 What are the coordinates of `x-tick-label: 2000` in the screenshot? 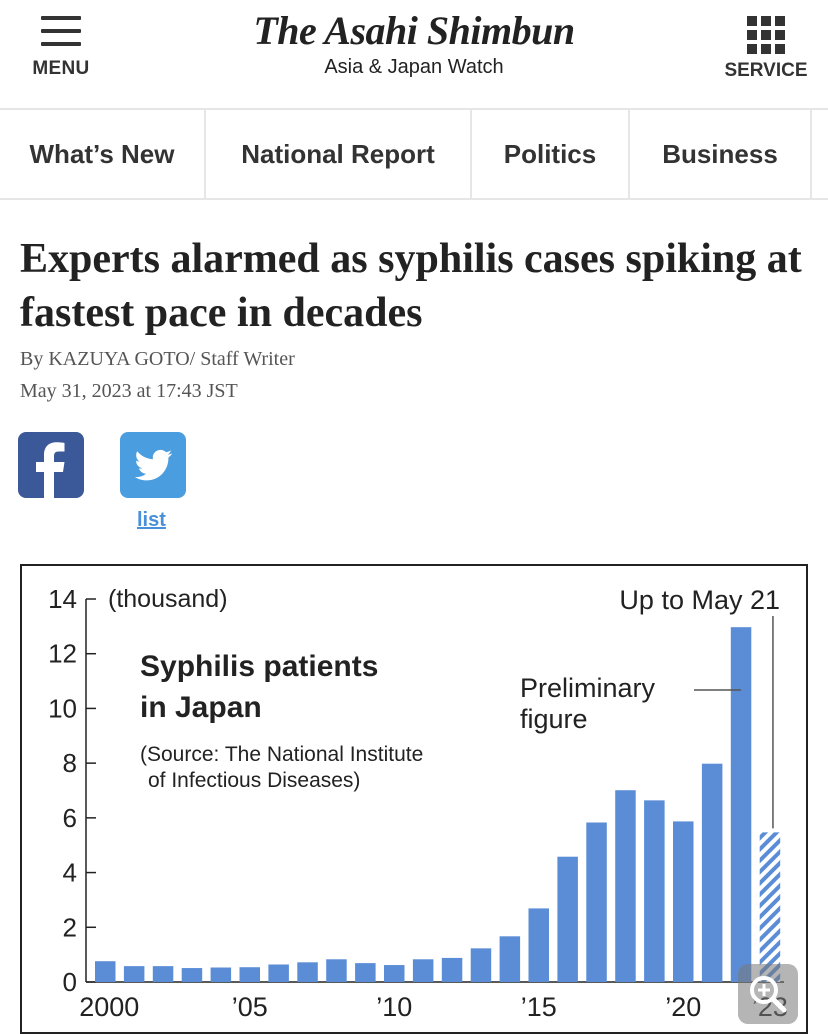 It's located at (109, 1007).